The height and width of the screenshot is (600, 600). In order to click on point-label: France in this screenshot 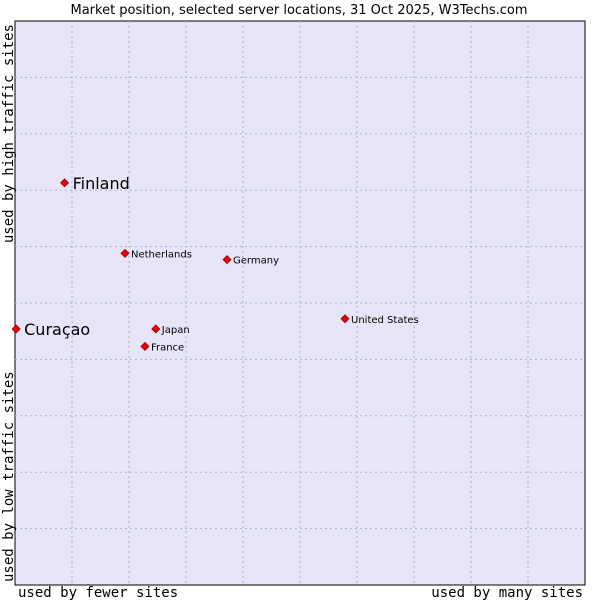, I will do `click(167, 347)`.